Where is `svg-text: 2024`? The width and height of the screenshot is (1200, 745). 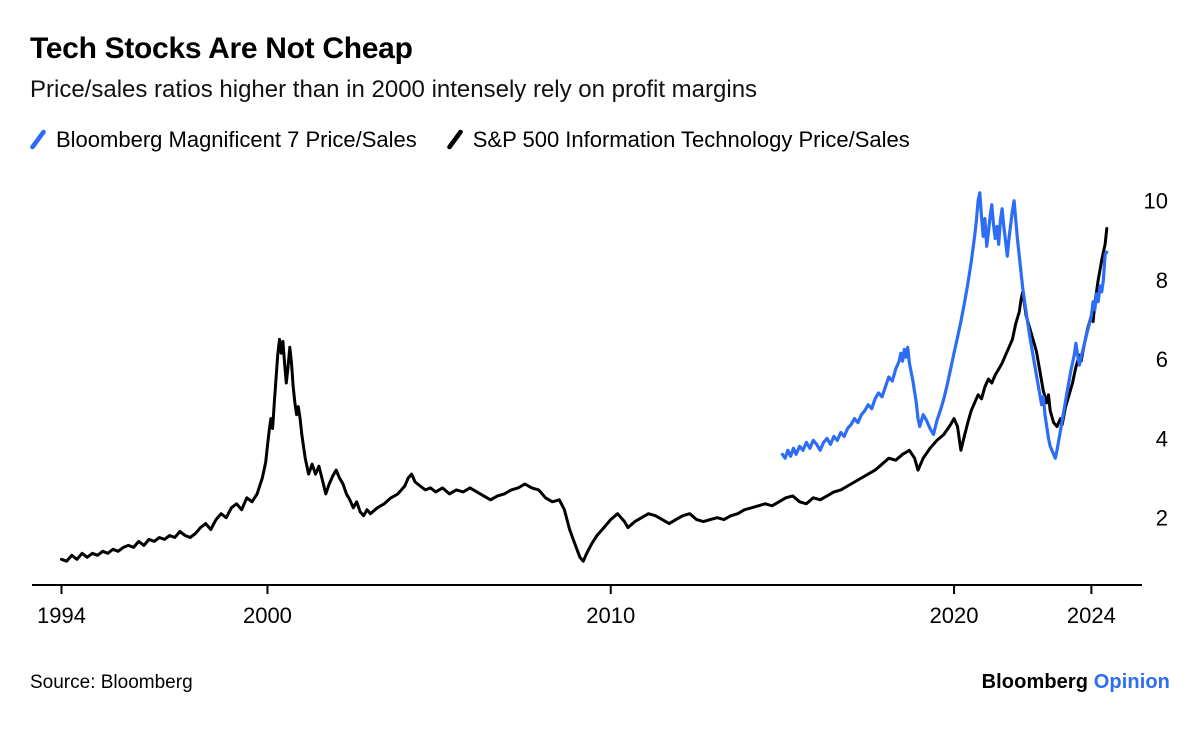 svg-text: 2024 is located at coordinates (1091, 615).